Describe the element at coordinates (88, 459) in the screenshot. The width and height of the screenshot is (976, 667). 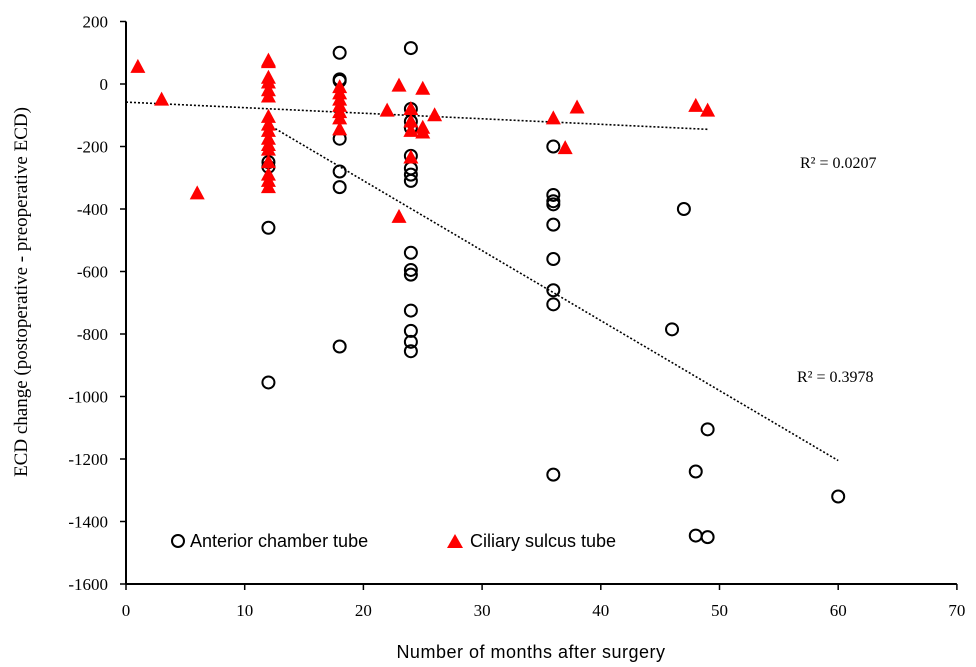
I see `y-tick-label: -1200` at that location.